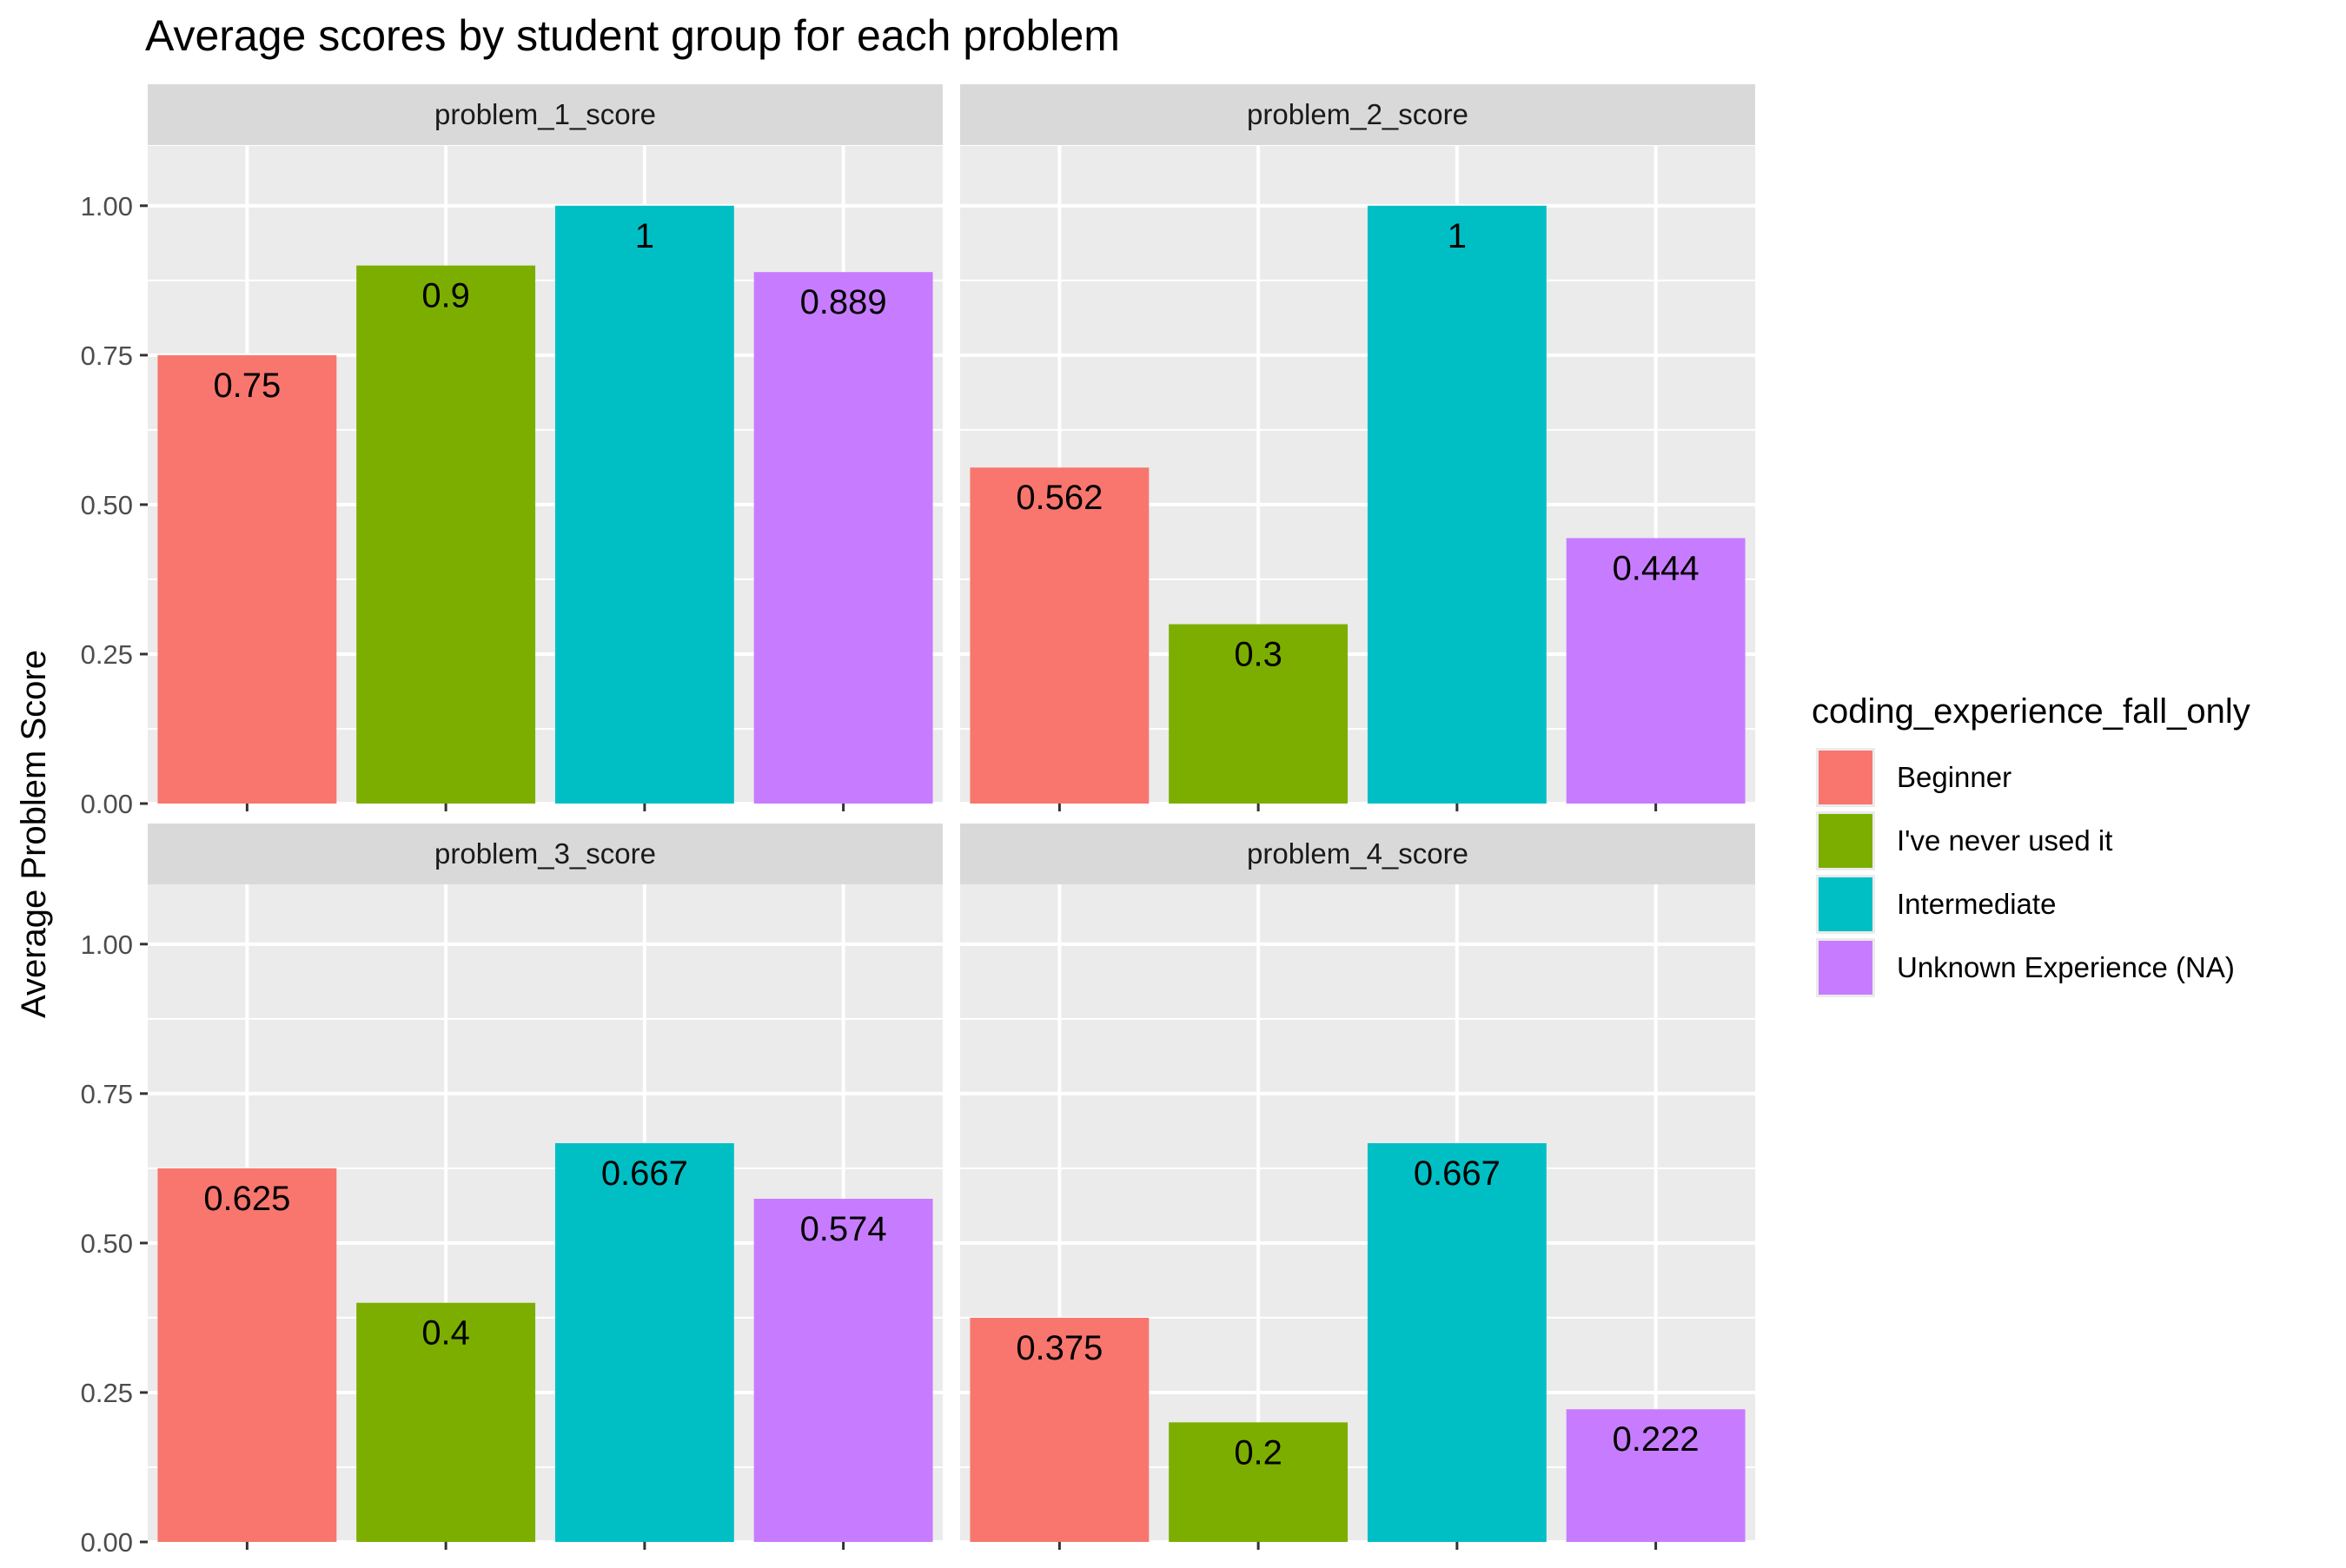 This screenshot has width=2346, height=1568. Describe the element at coordinates (843, 1229) in the screenshot. I see `bar-value-label: 0.574` at that location.